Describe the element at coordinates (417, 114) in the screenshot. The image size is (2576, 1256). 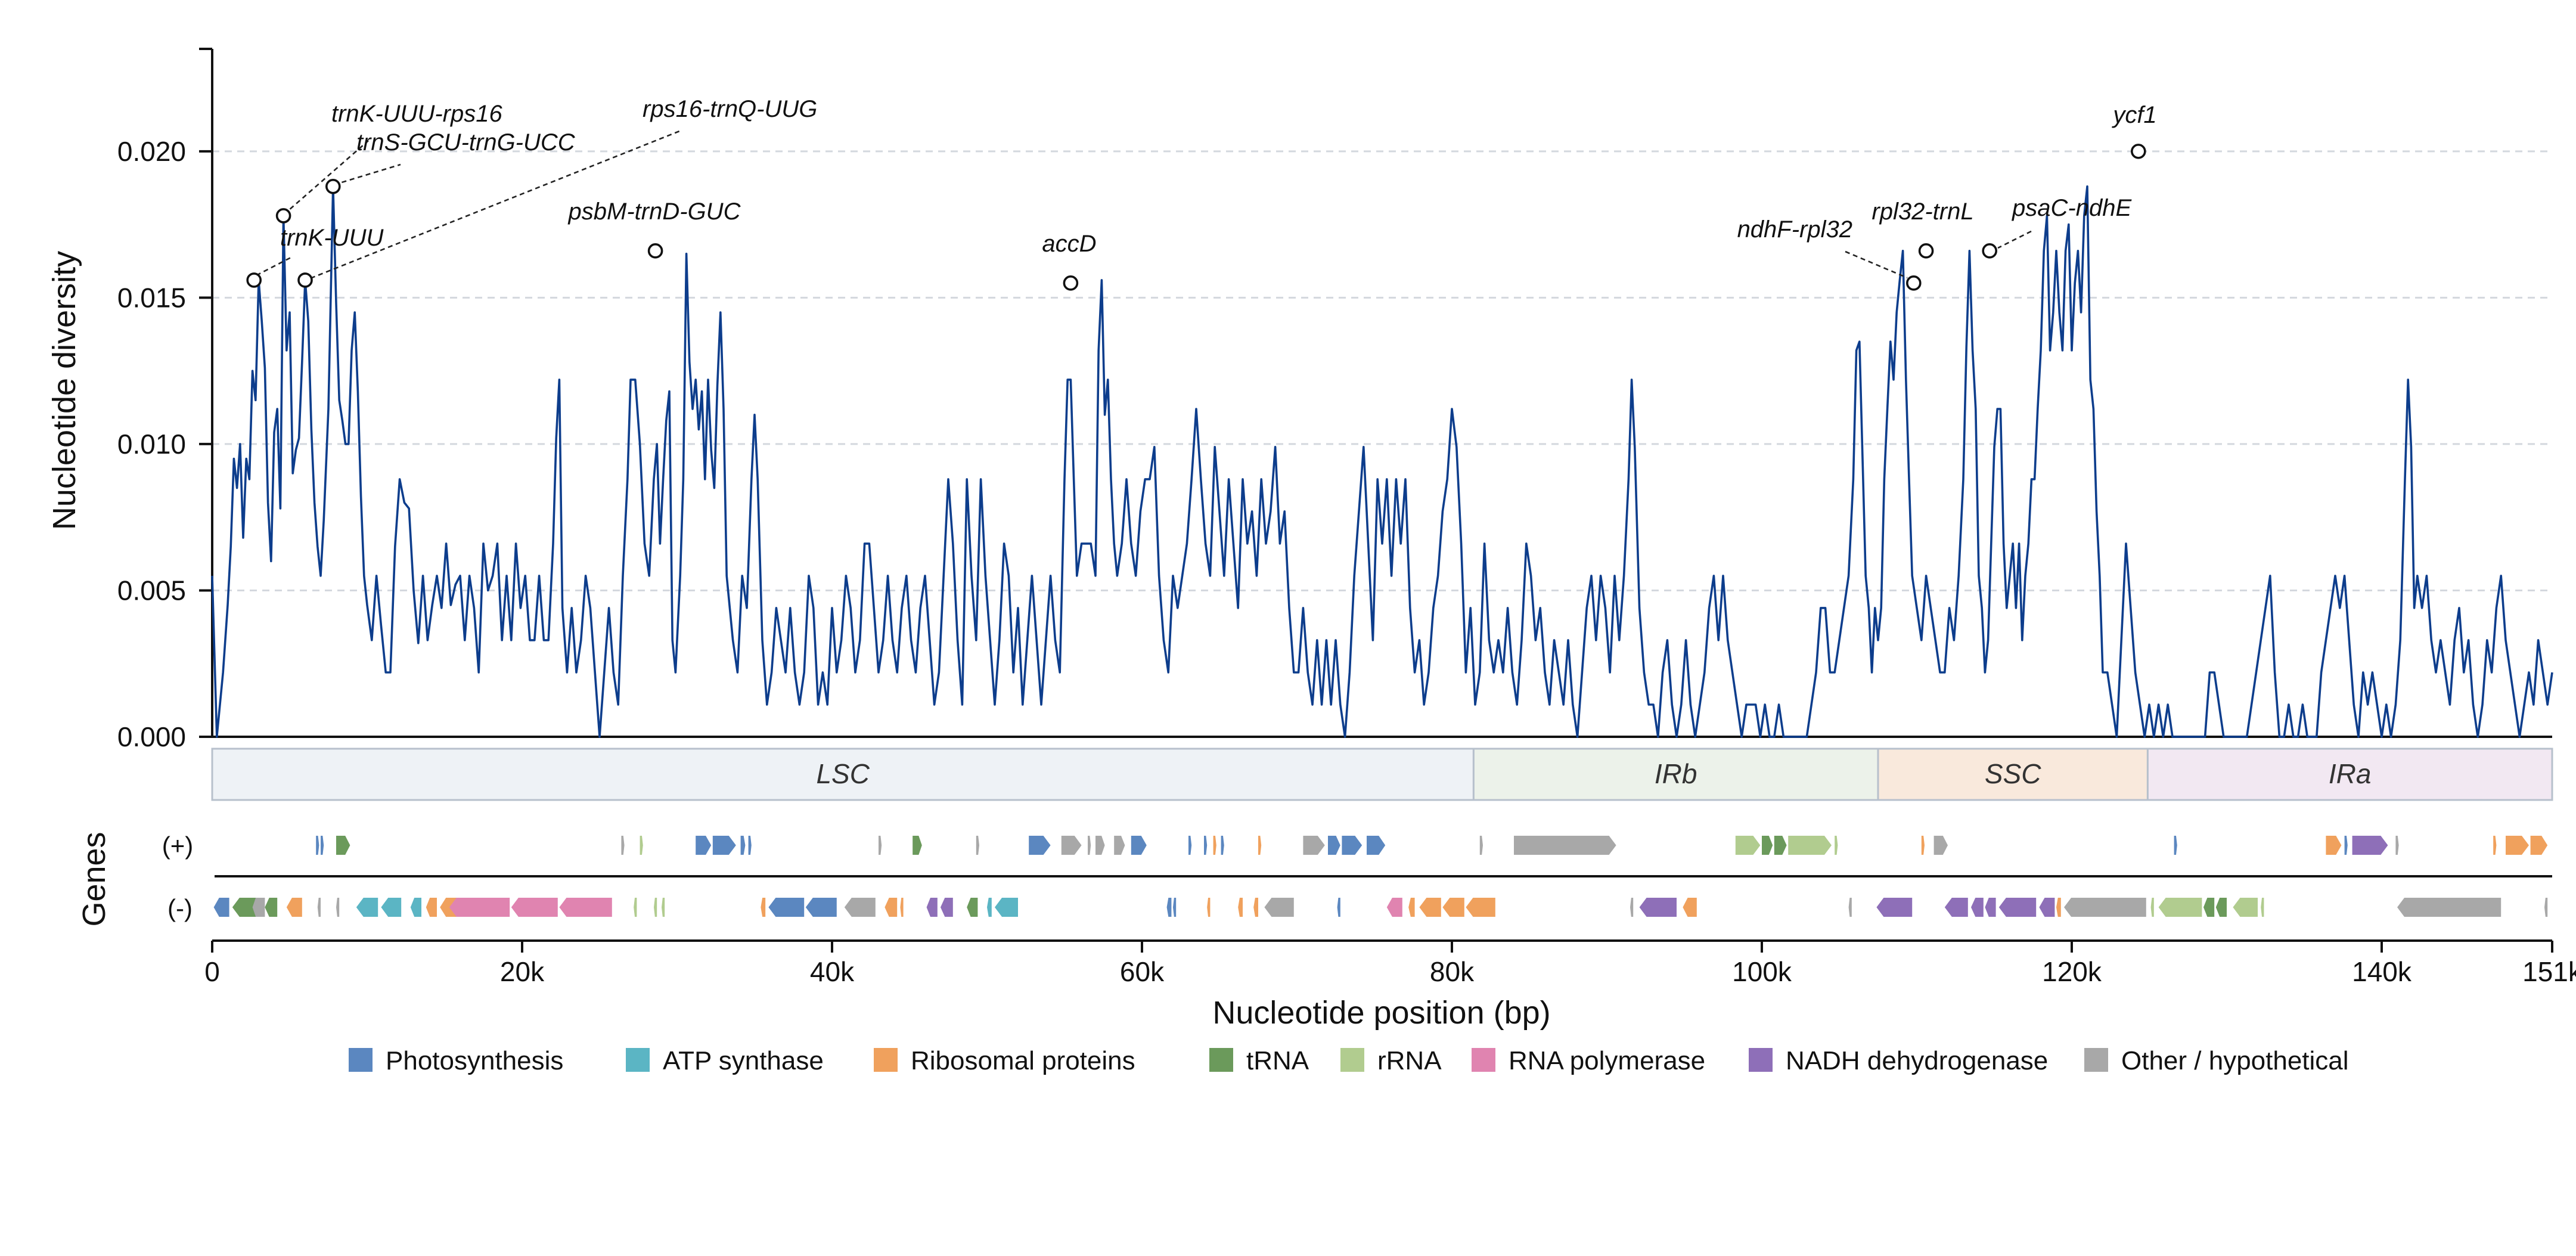
I see `peak-label: trnK-UUU-rps16` at that location.